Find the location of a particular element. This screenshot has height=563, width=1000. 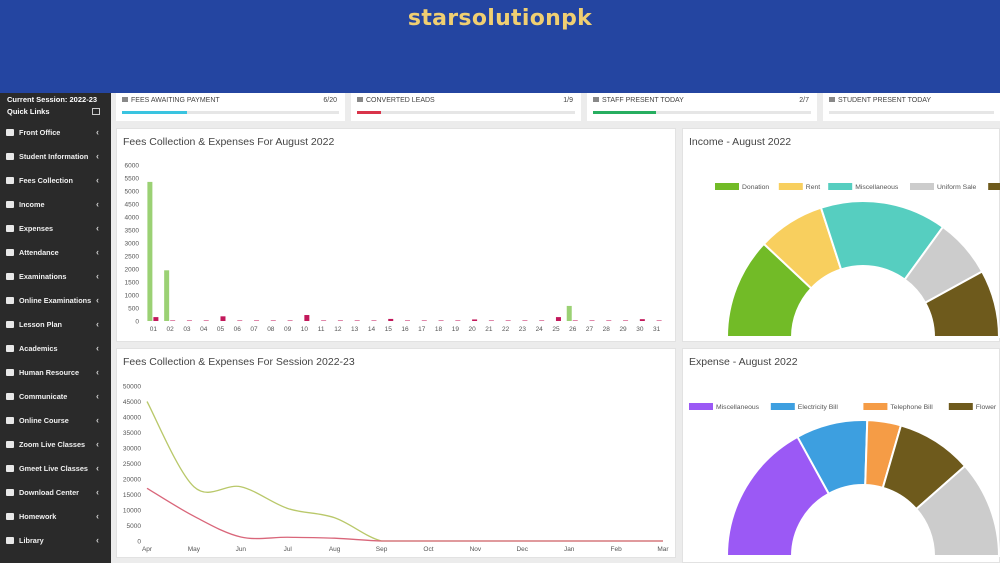

stat-progress-bar is located at coordinates (230, 112).